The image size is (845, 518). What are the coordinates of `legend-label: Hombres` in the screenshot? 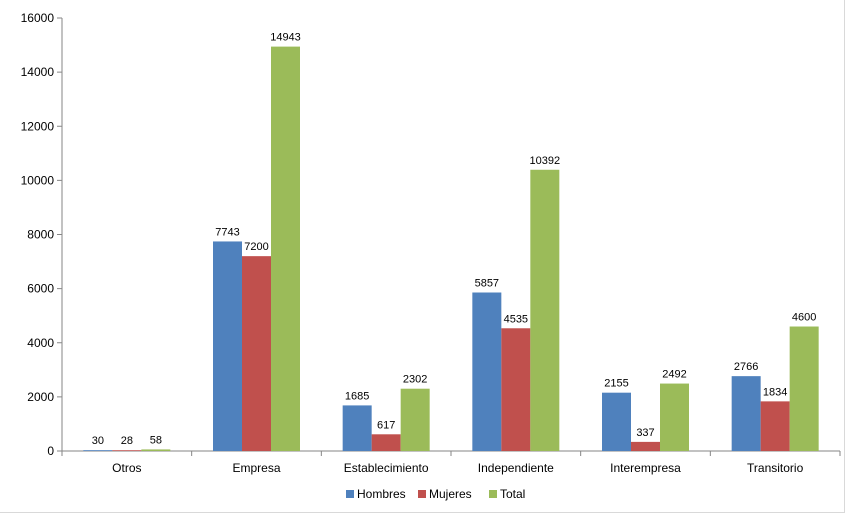 It's located at (381, 494).